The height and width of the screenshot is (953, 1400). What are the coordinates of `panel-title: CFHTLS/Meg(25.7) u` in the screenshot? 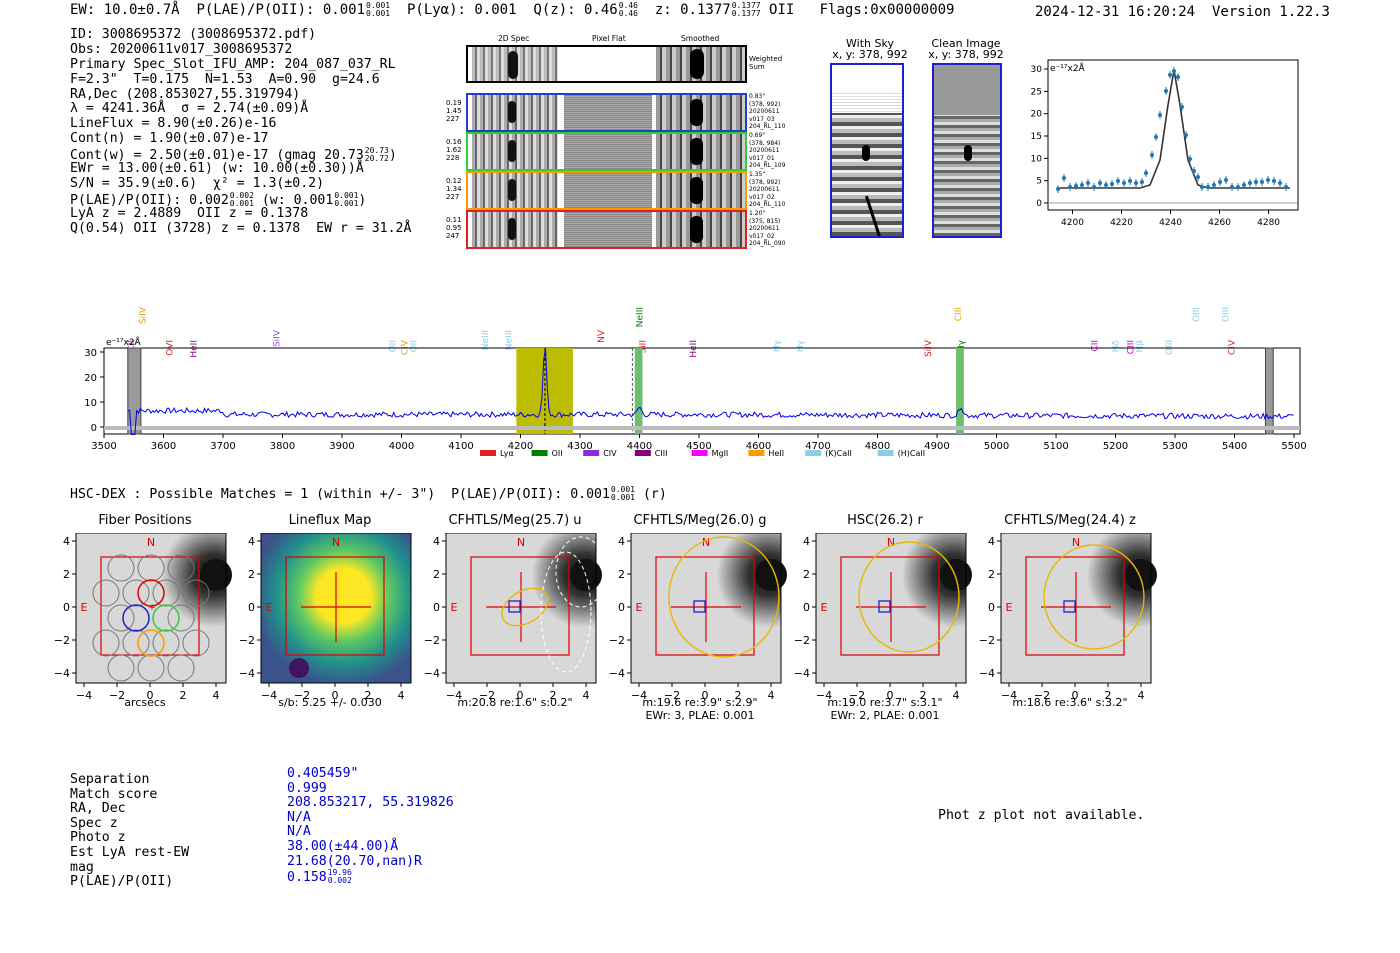 It's located at (515, 520).